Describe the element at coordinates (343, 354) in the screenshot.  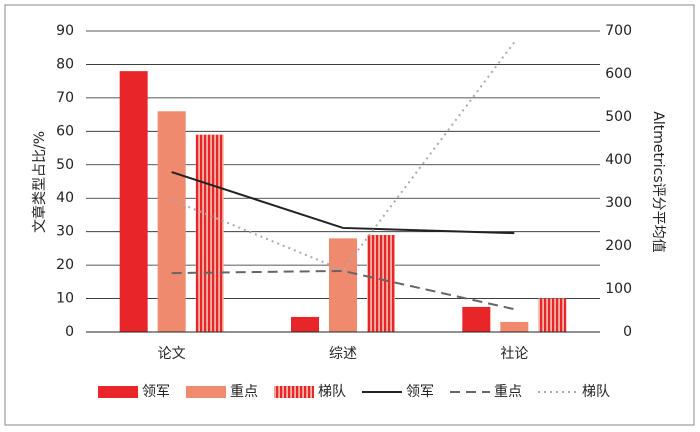
I see `x-tick-label: 综述` at that location.